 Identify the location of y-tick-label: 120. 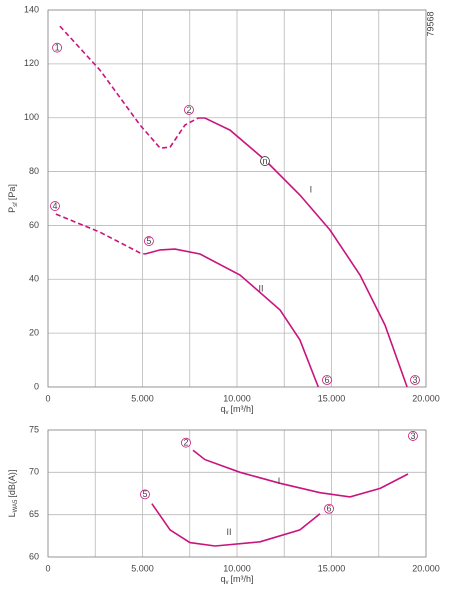
(31, 63).